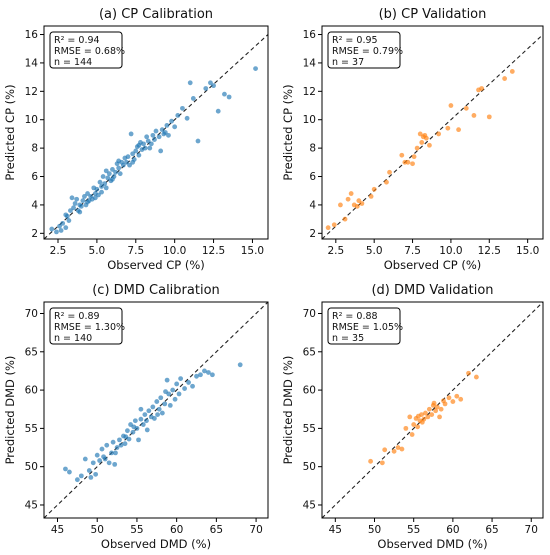 This screenshot has width=550, height=555. What do you see at coordinates (89, 51) in the screenshot?
I see `stats-line: RMSE = 0.68%` at bounding box center [89, 51].